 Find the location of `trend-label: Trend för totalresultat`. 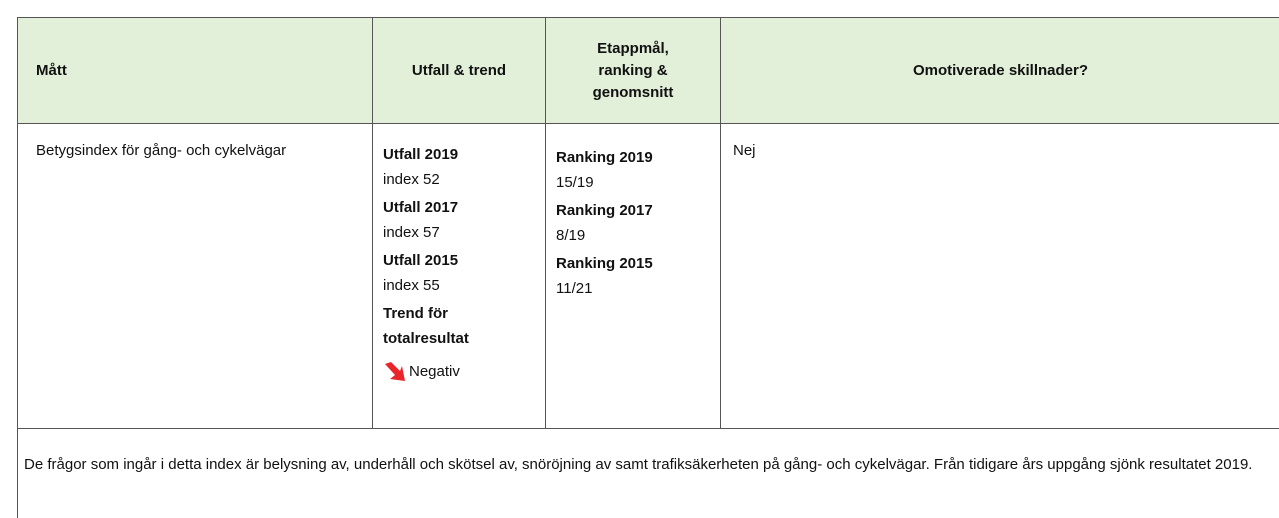

trend-label: Trend för totalresultat is located at coordinates (426, 326).